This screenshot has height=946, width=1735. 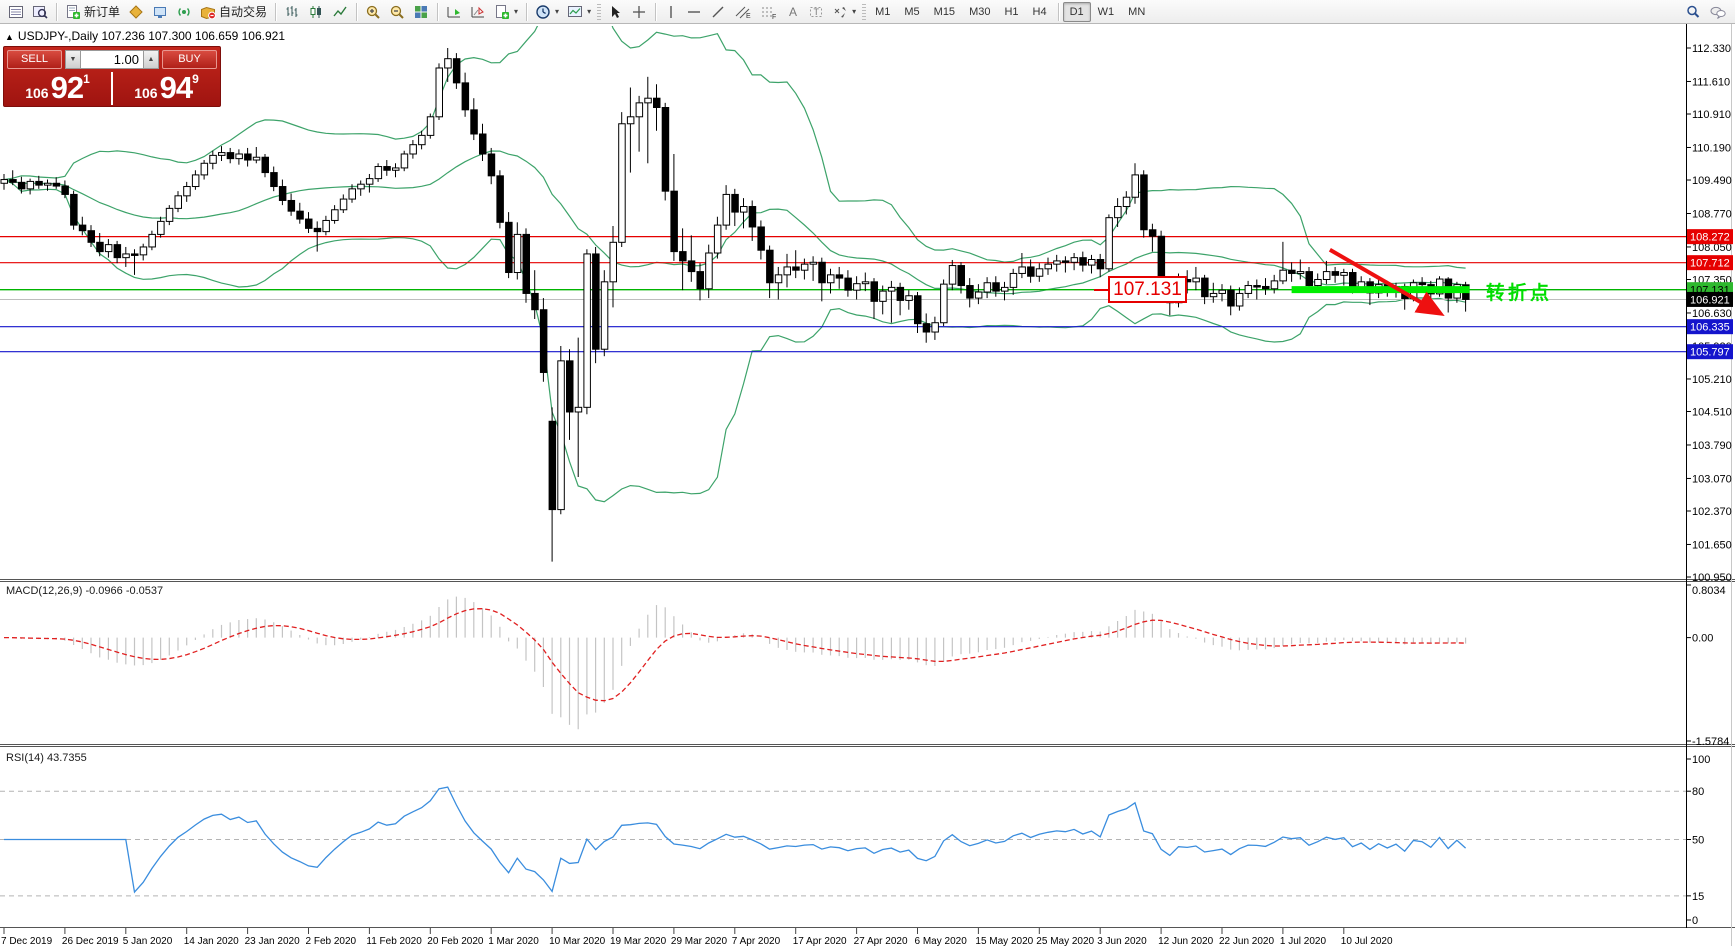 What do you see at coordinates (57, 88) in the screenshot?
I see `sell-price: 106 92 1` at bounding box center [57, 88].